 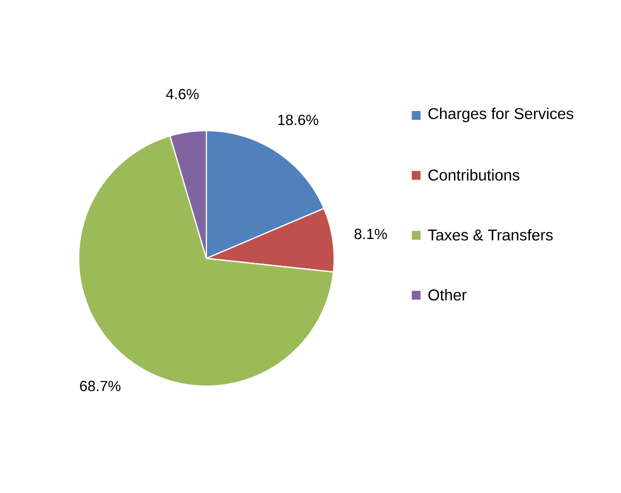 I want to click on legend-label: Taxes & Transfers, so click(x=490, y=234).